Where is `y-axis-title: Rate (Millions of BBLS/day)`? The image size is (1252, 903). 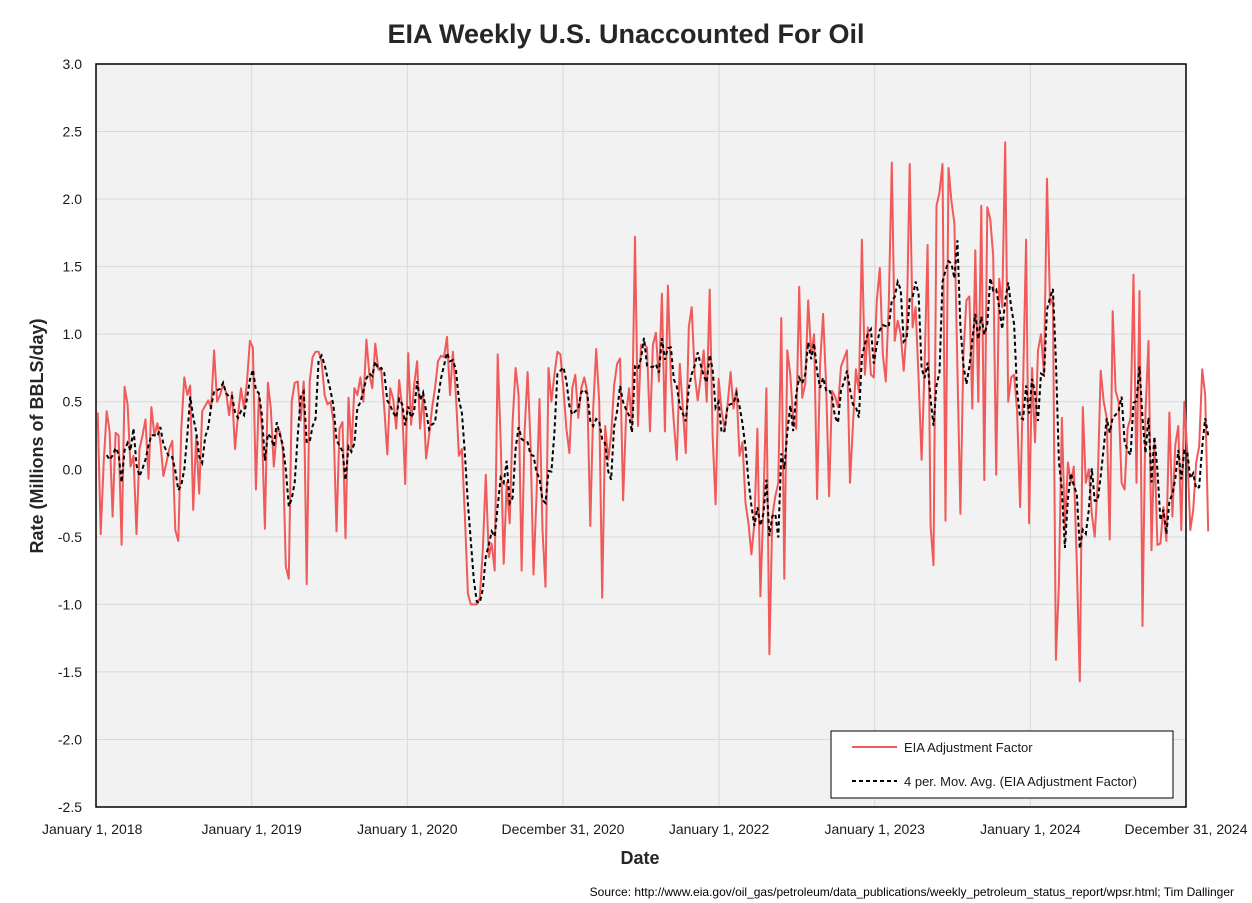 y-axis-title: Rate (Millions of BBLS/day) is located at coordinates (37, 435).